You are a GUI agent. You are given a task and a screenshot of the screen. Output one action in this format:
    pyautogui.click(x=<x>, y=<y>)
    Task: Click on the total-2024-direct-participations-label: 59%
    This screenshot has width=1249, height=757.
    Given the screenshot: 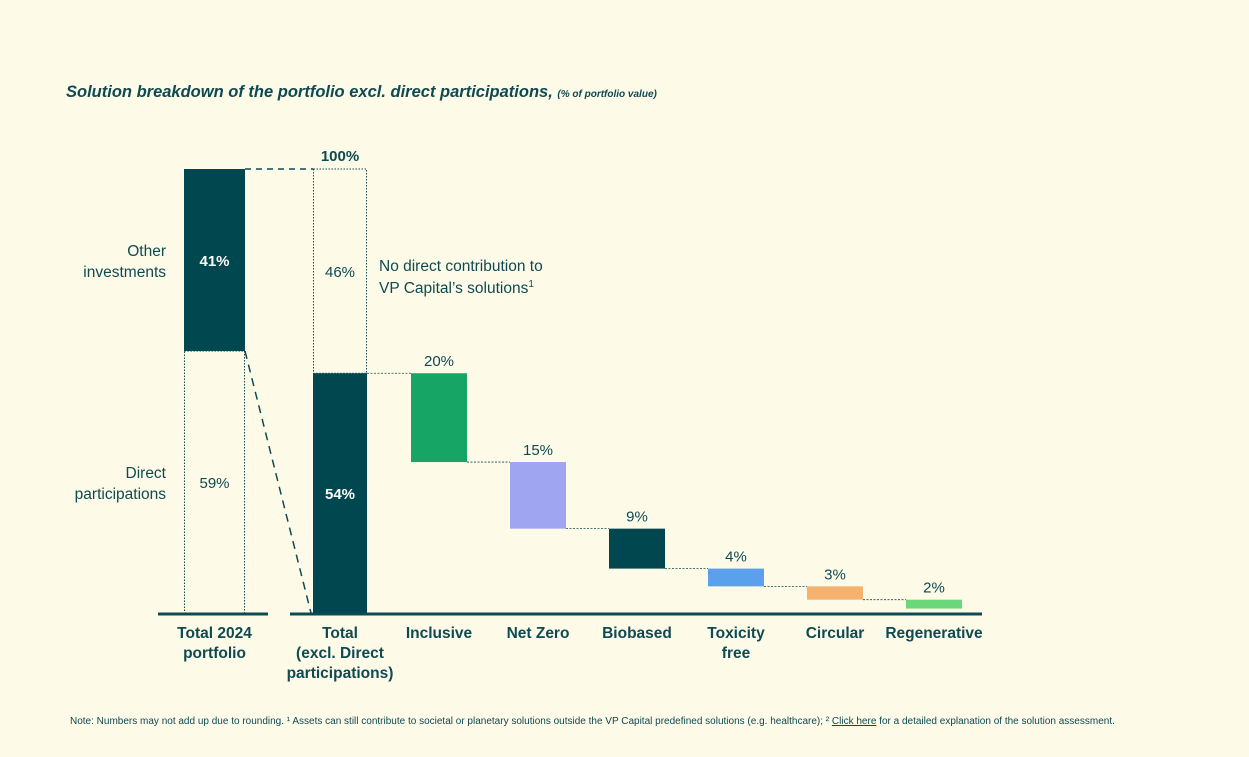 What is the action you would take?
    pyautogui.click(x=214, y=483)
    